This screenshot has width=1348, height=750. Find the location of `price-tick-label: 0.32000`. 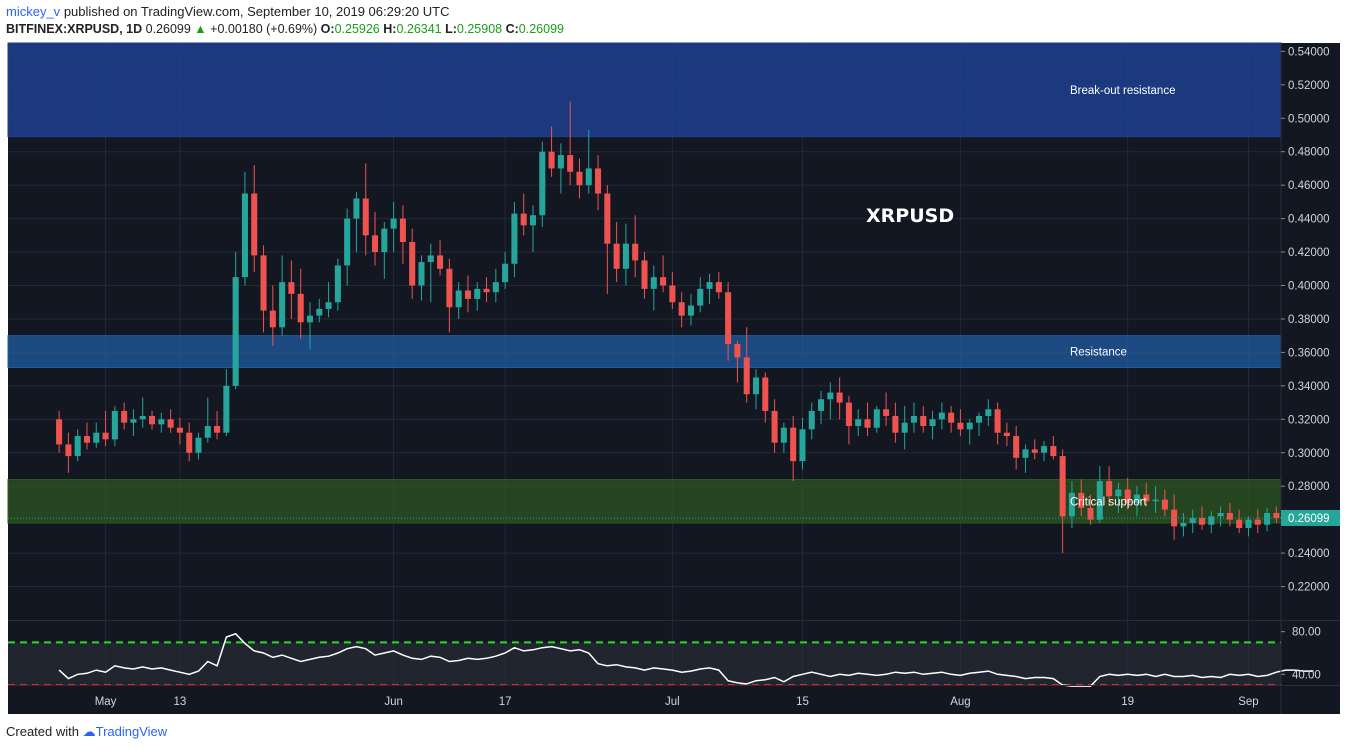

price-tick-label: 0.32000 is located at coordinates (1309, 420).